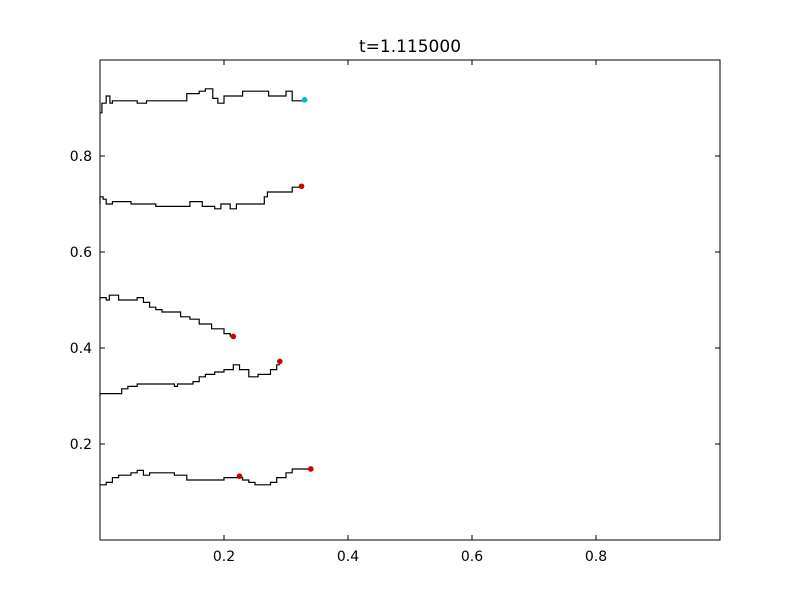 The height and width of the screenshot is (600, 800). What do you see at coordinates (81, 445) in the screenshot?
I see `y-tick-label: 0.2` at bounding box center [81, 445].